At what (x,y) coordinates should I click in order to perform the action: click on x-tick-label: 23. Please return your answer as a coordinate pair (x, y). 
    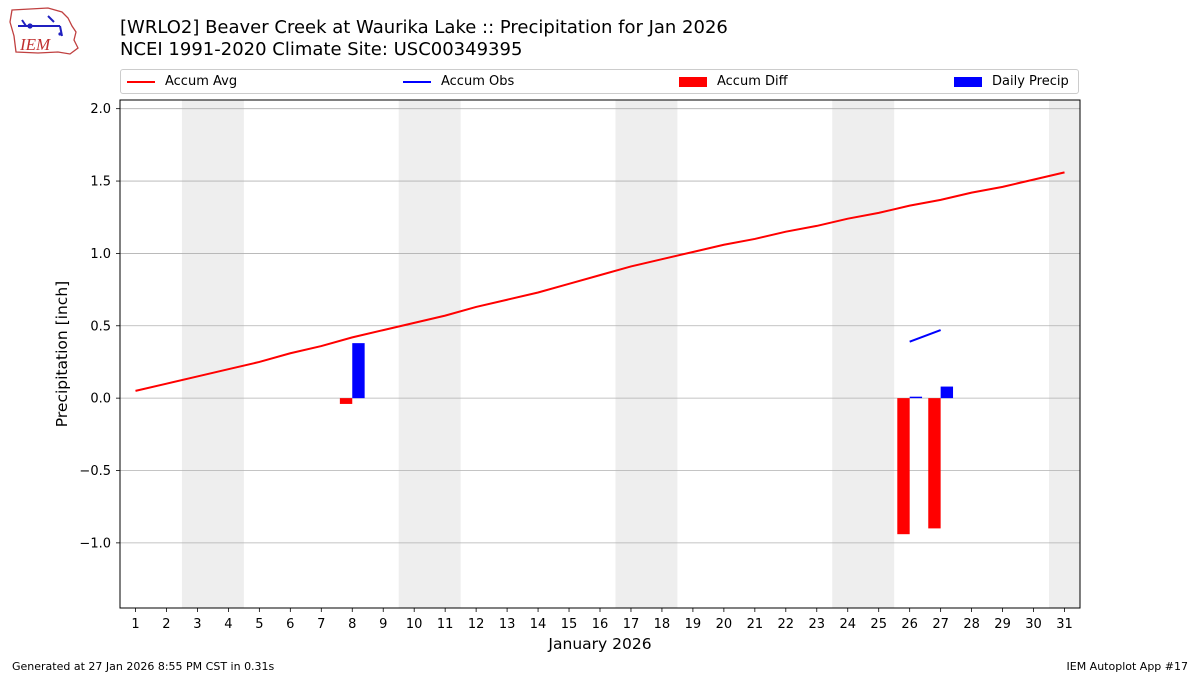
    Looking at the image, I should click on (817, 624).